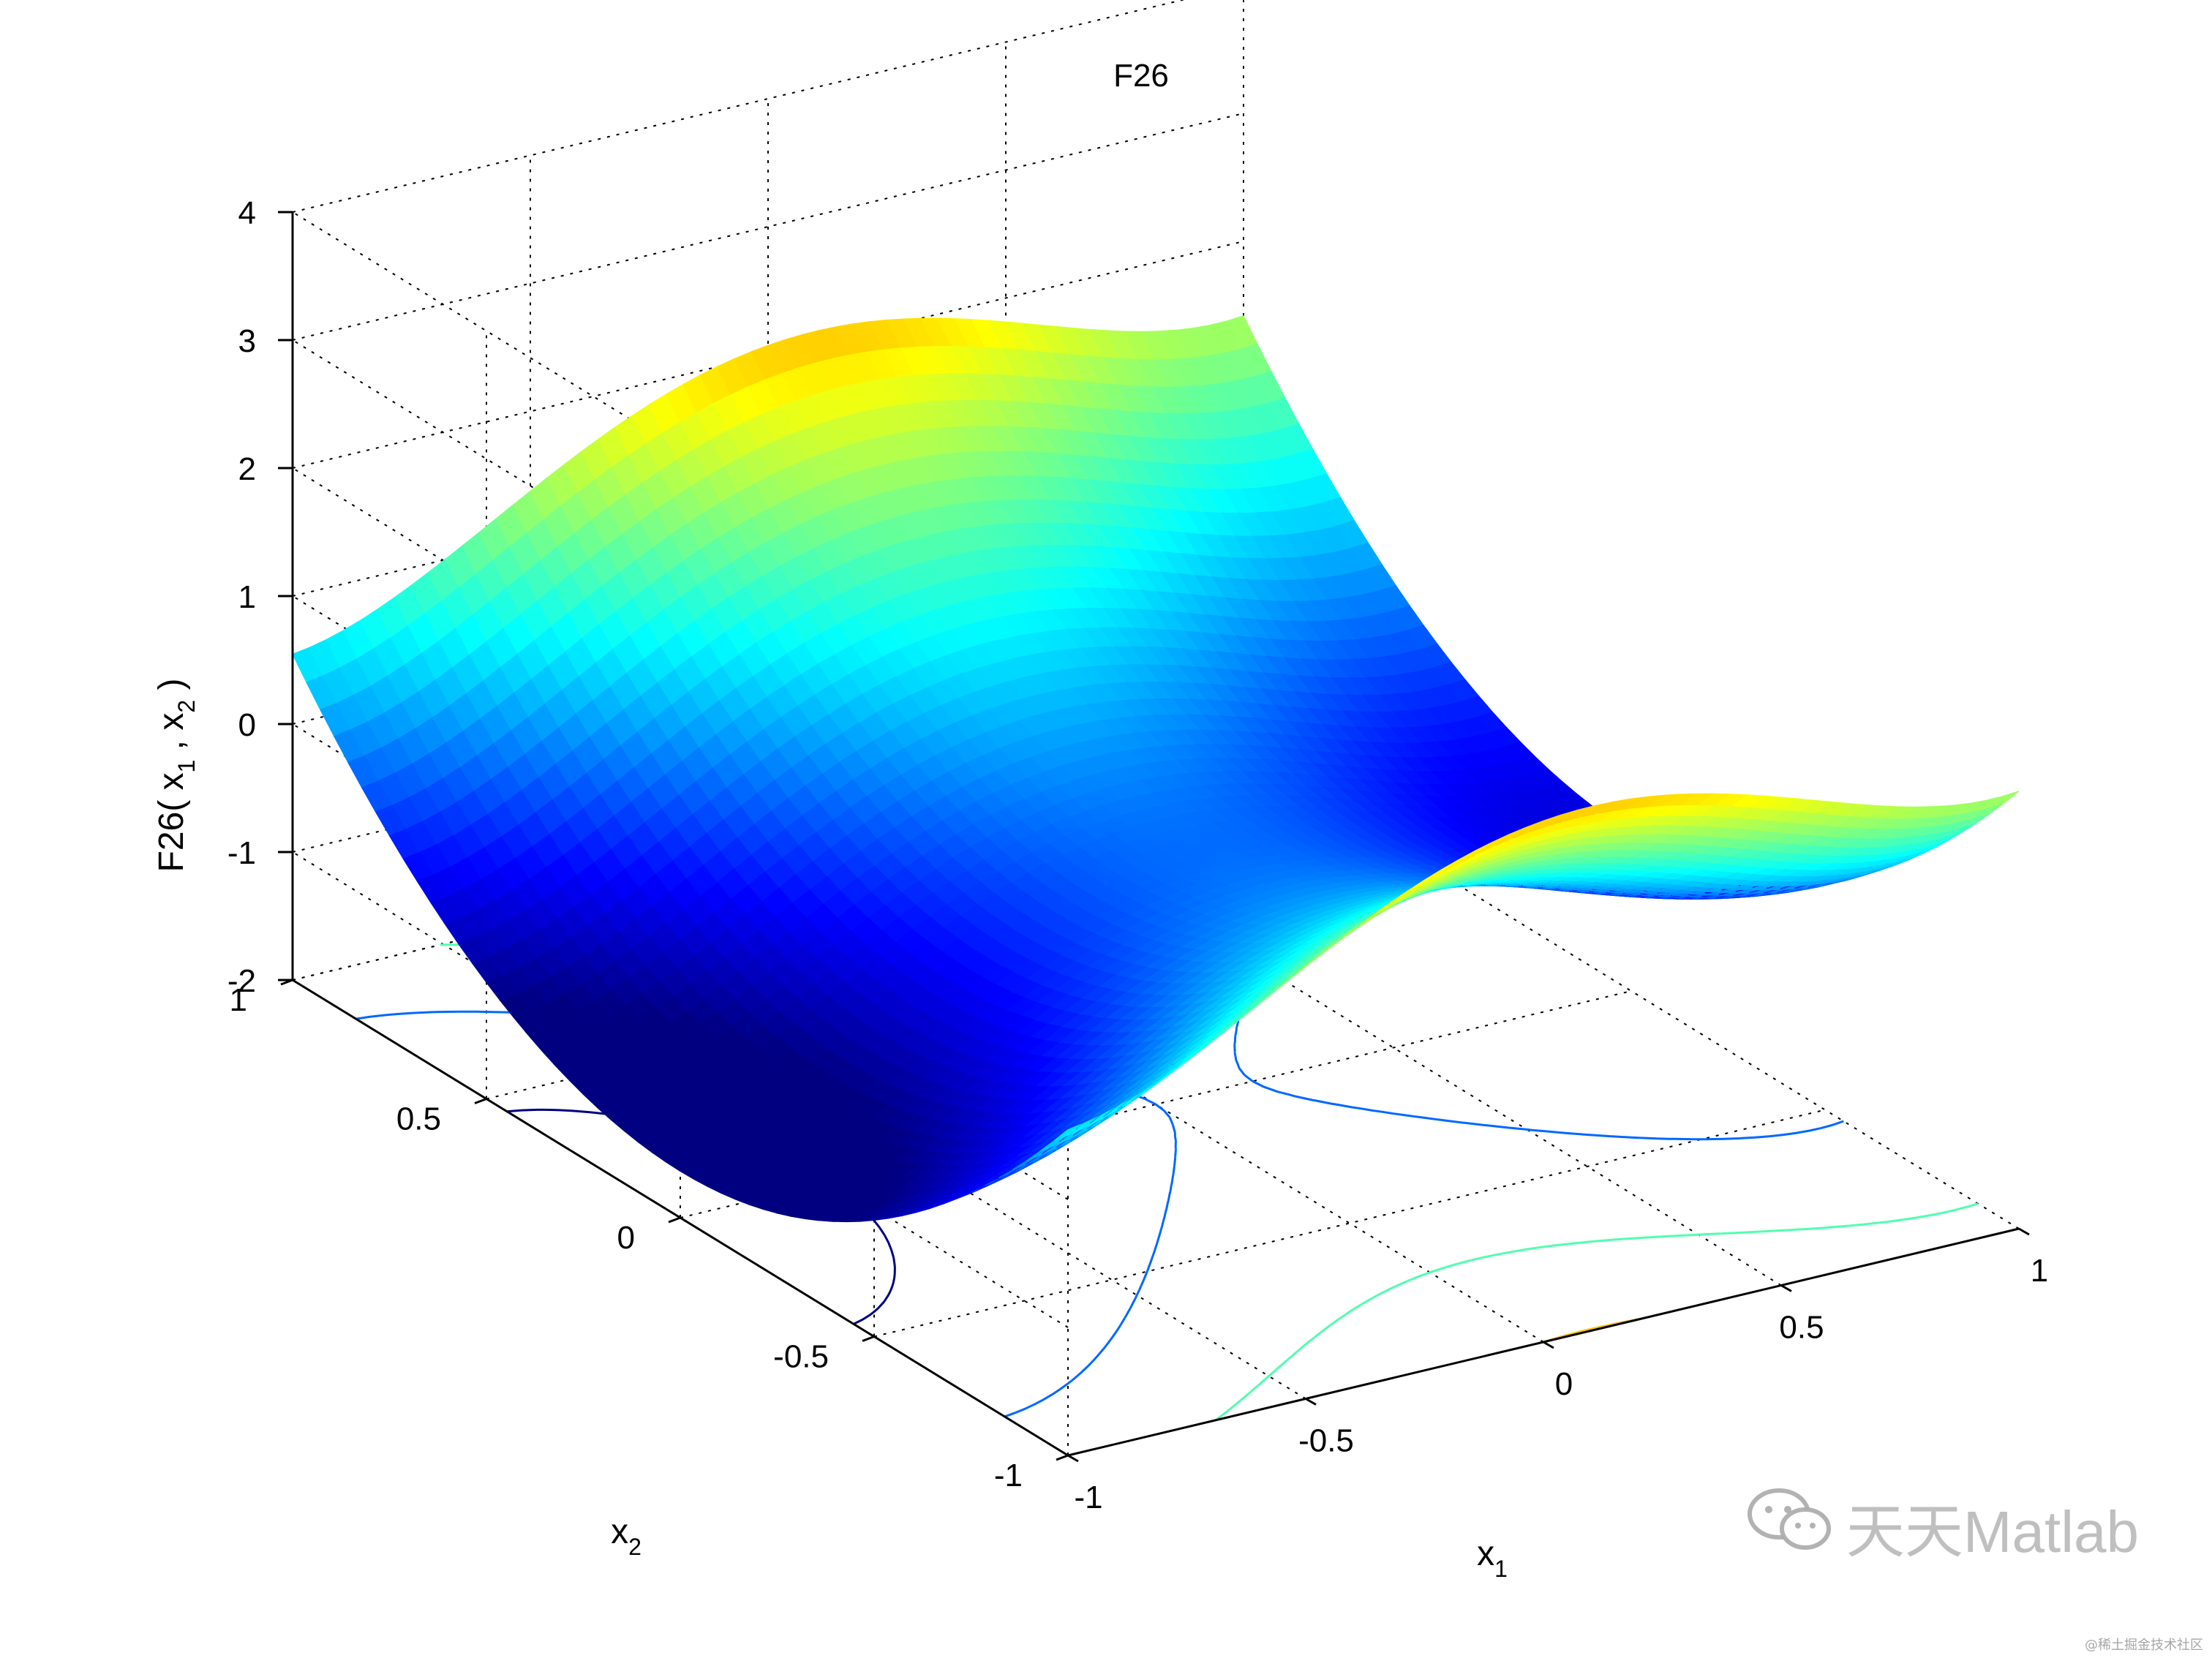 Image resolution: width=2212 pixels, height=1658 pixels. Describe the element at coordinates (247, 213) in the screenshot. I see `z-tick-label: 4` at that location.